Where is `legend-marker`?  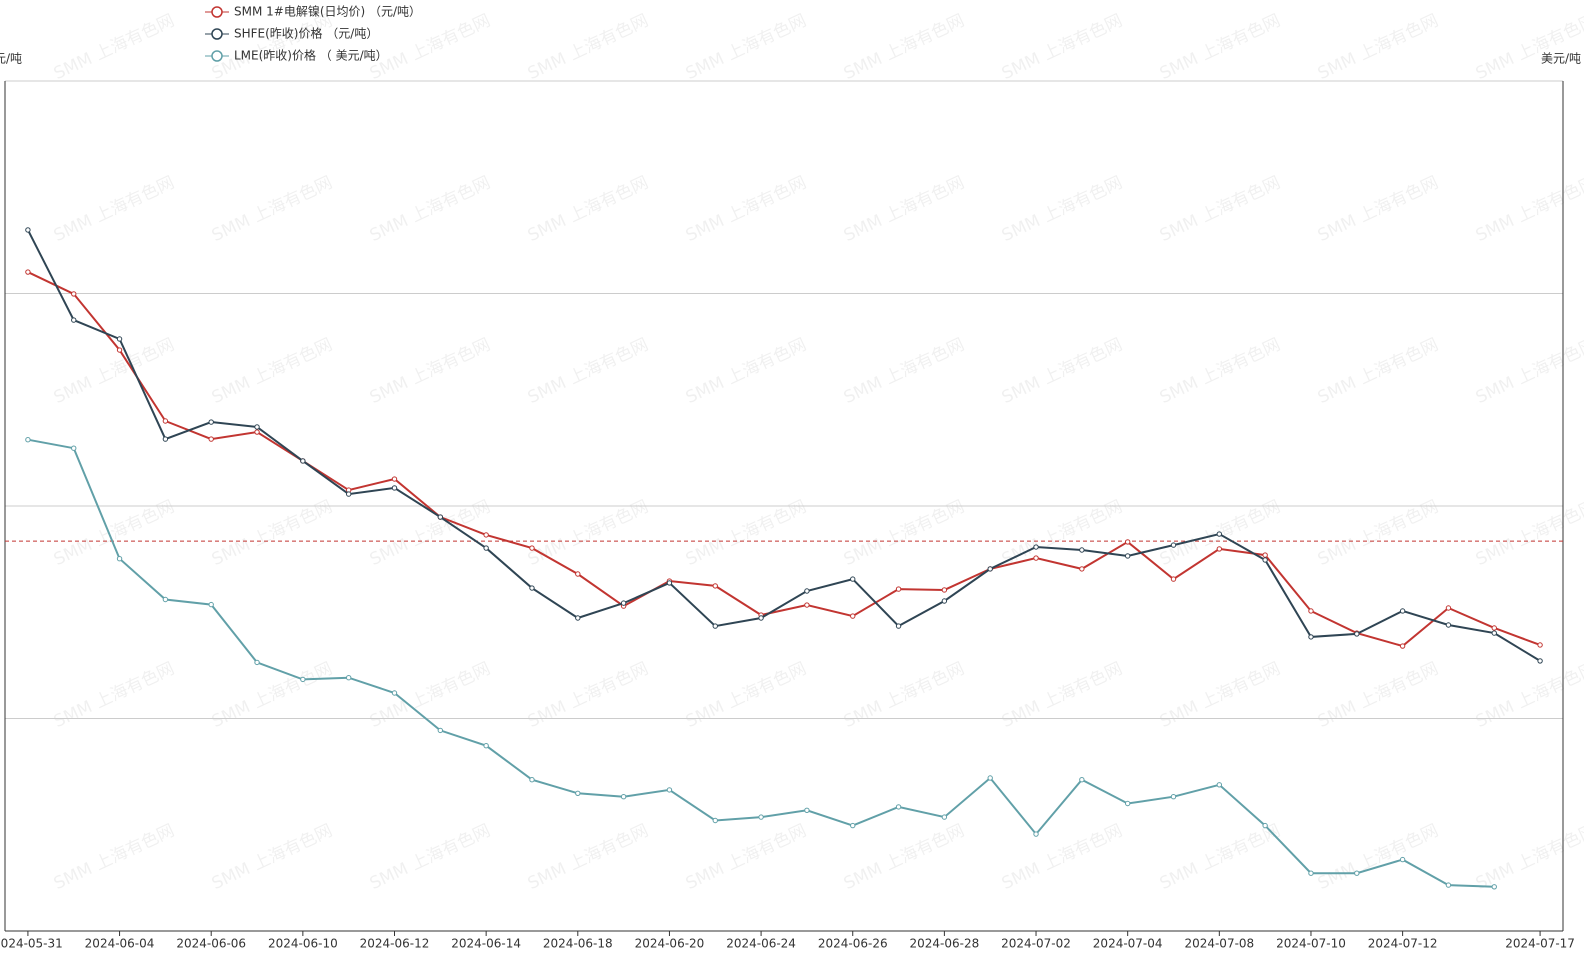 legend-marker is located at coordinates (217, 34).